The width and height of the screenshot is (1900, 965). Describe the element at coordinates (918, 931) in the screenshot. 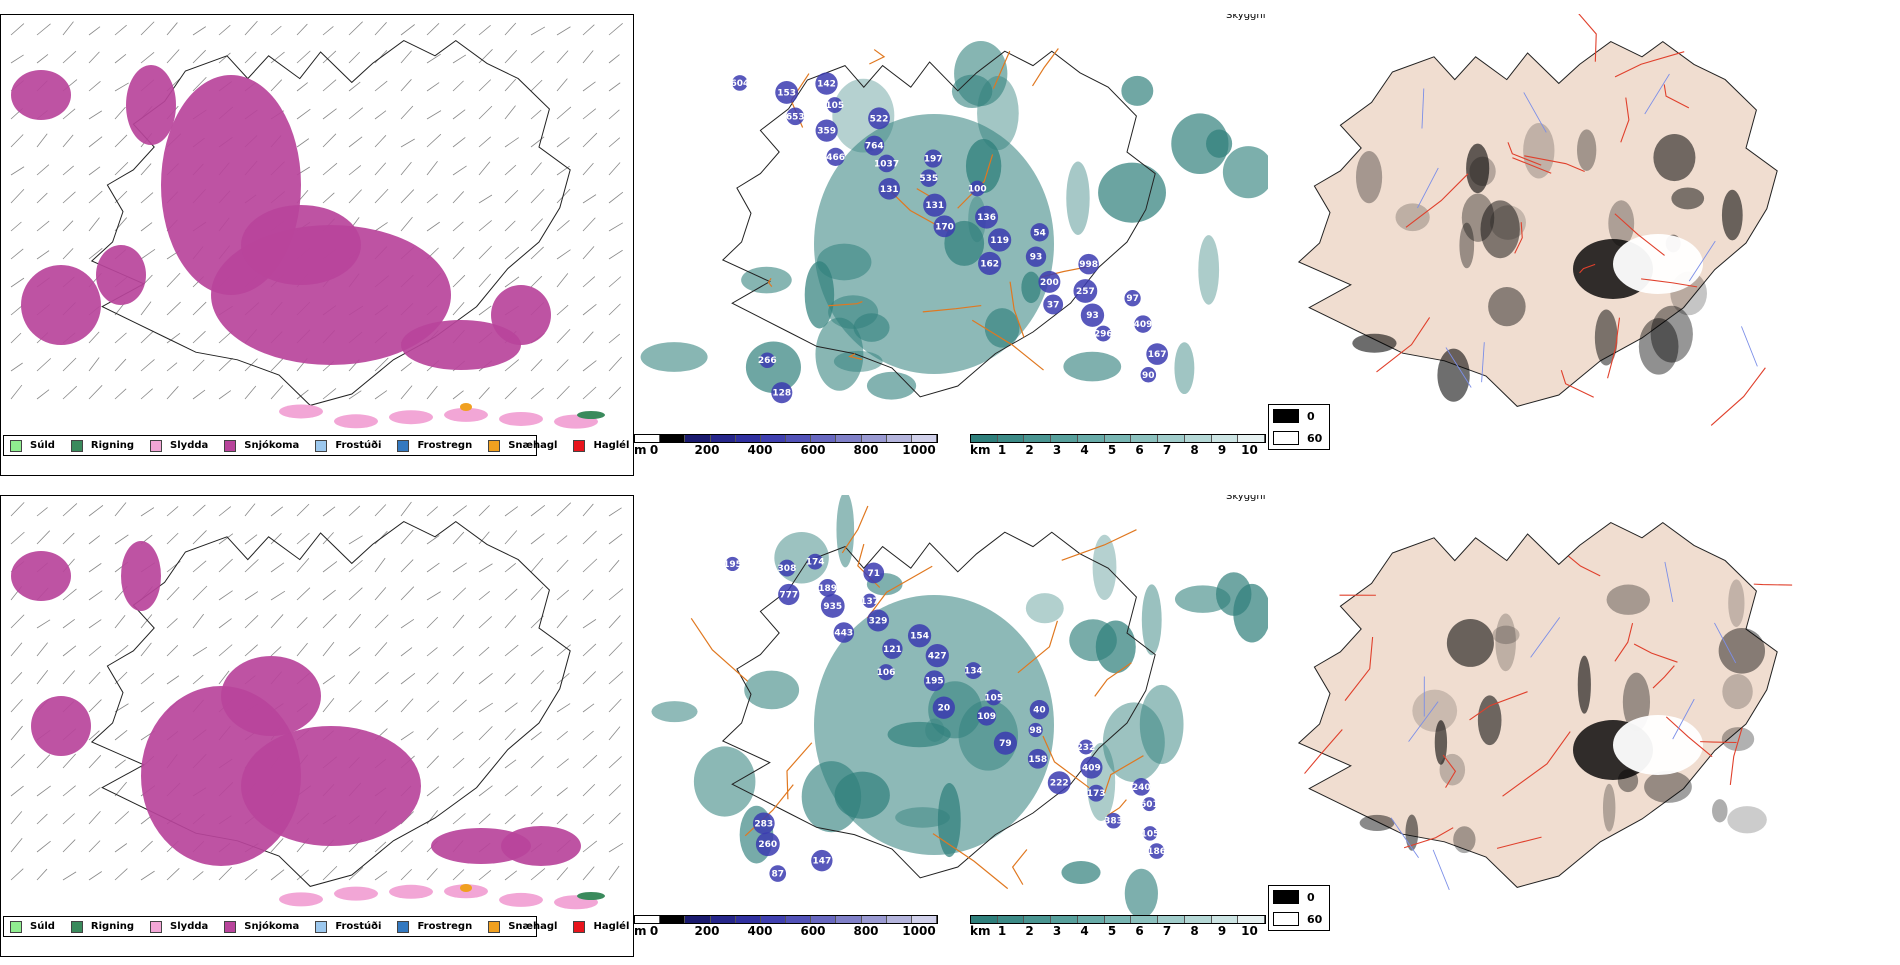

I see `colorbar-tick: 1000` at that location.